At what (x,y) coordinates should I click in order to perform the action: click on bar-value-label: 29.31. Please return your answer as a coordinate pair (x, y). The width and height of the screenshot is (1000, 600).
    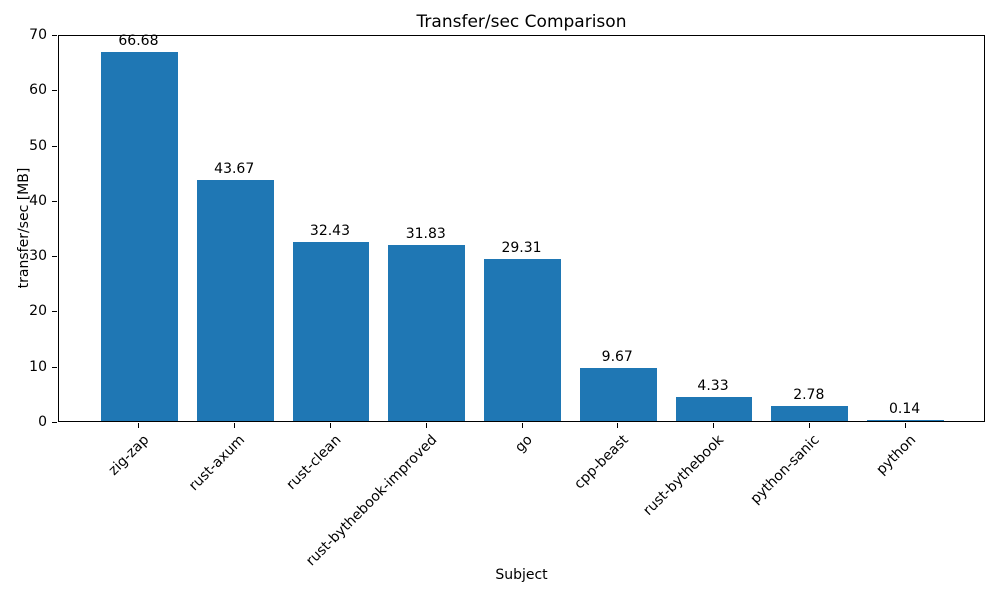
    Looking at the image, I should click on (521, 248).